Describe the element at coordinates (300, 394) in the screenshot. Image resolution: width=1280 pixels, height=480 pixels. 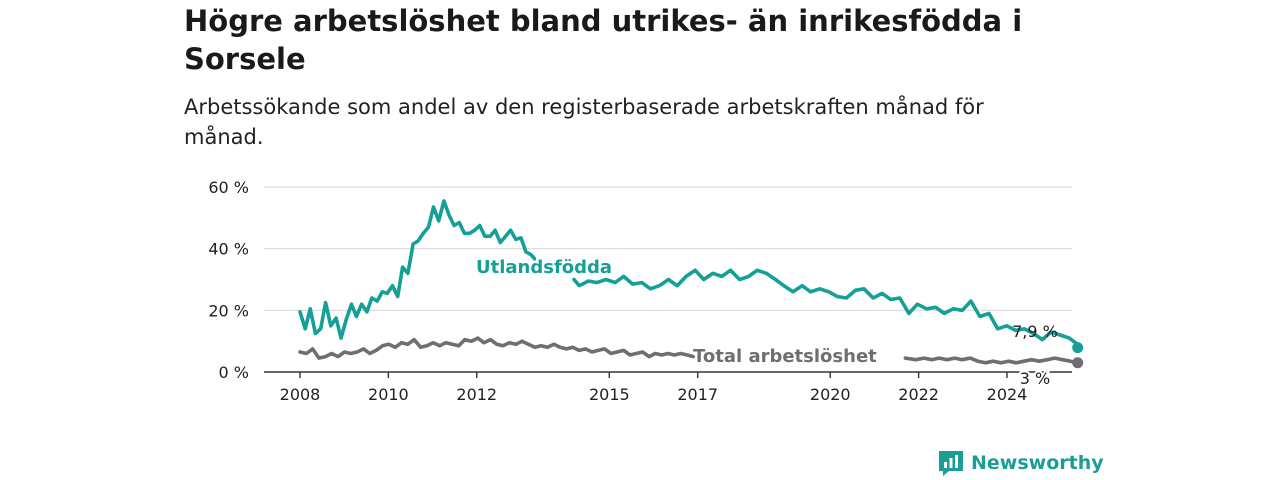
I see `x-tick-label: 2008` at that location.